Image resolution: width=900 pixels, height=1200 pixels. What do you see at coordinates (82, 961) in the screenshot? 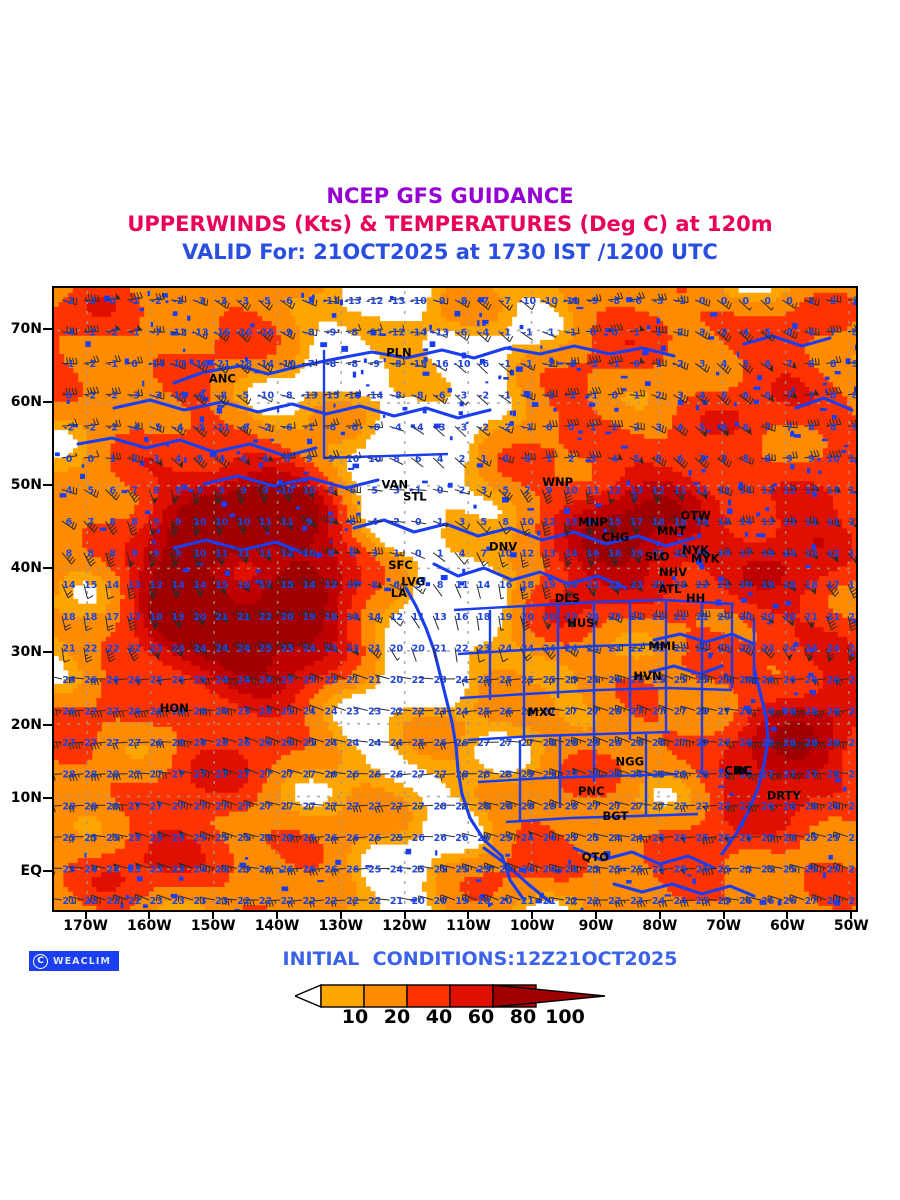
I see `logo-label: WEACLIM` at bounding box center [82, 961].